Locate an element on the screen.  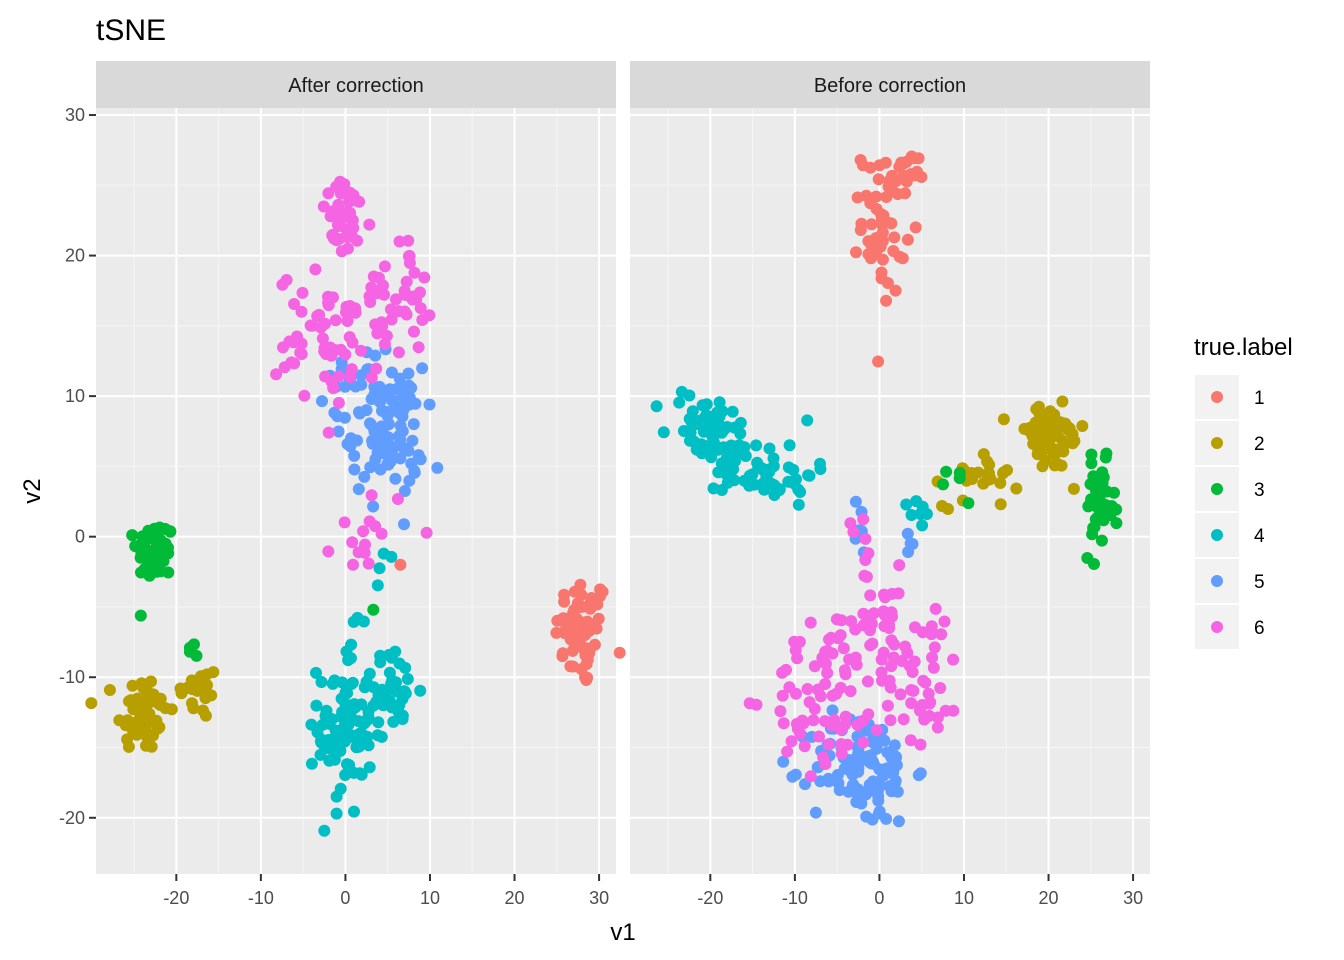
legend-label-5: 5 is located at coordinates (1259, 582).